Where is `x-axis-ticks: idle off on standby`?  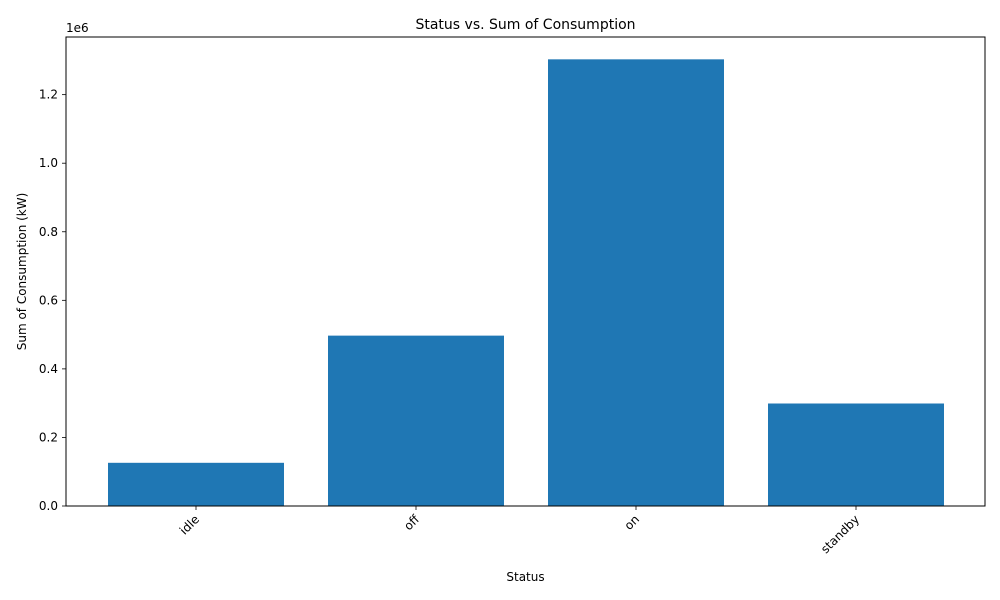 x-axis-ticks: idle off on standby is located at coordinates (519, 531).